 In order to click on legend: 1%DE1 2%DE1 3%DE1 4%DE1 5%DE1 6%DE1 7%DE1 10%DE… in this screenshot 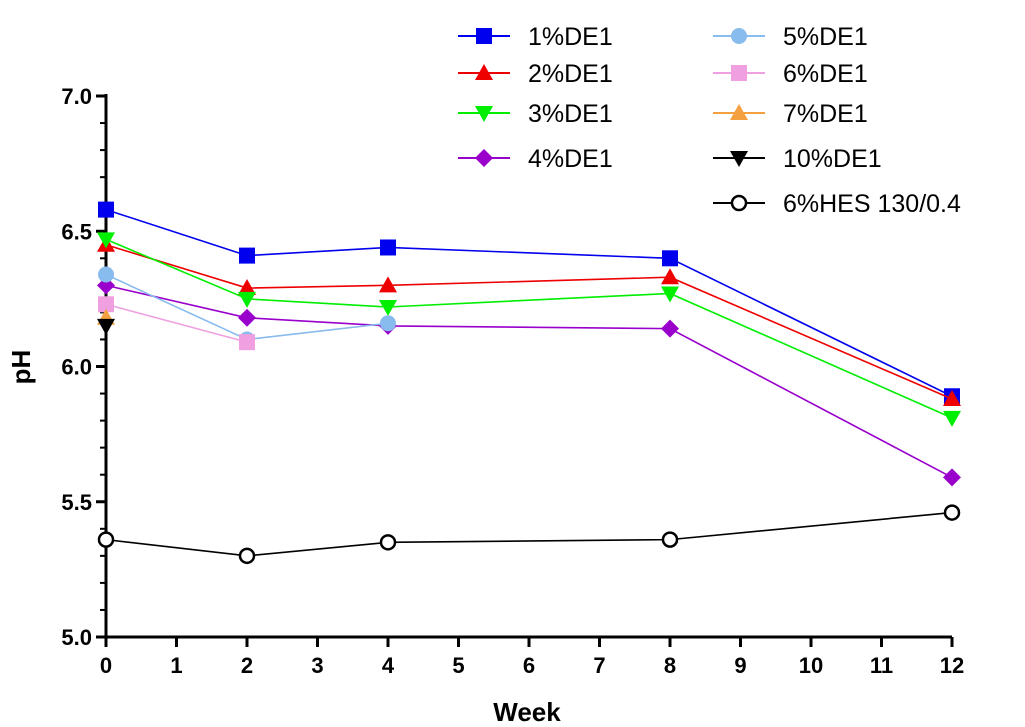, I will do `click(709, 120)`.